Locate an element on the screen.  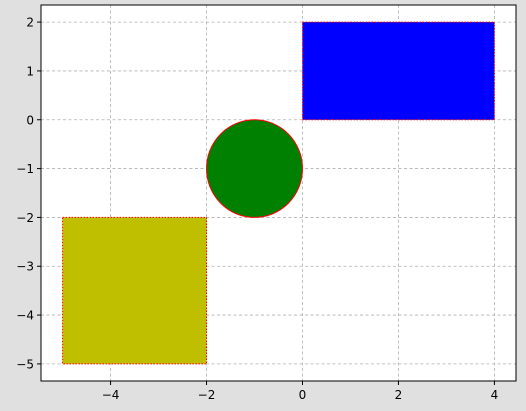
y-tick-label: −3 is located at coordinates (25, 267).